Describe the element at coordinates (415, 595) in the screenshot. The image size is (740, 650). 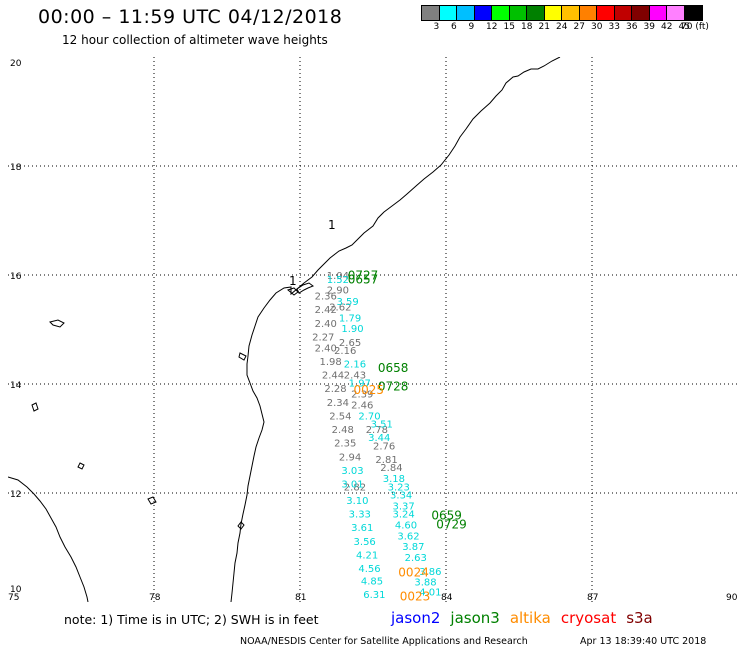
I see `pass-time-label: 0023` at that location.